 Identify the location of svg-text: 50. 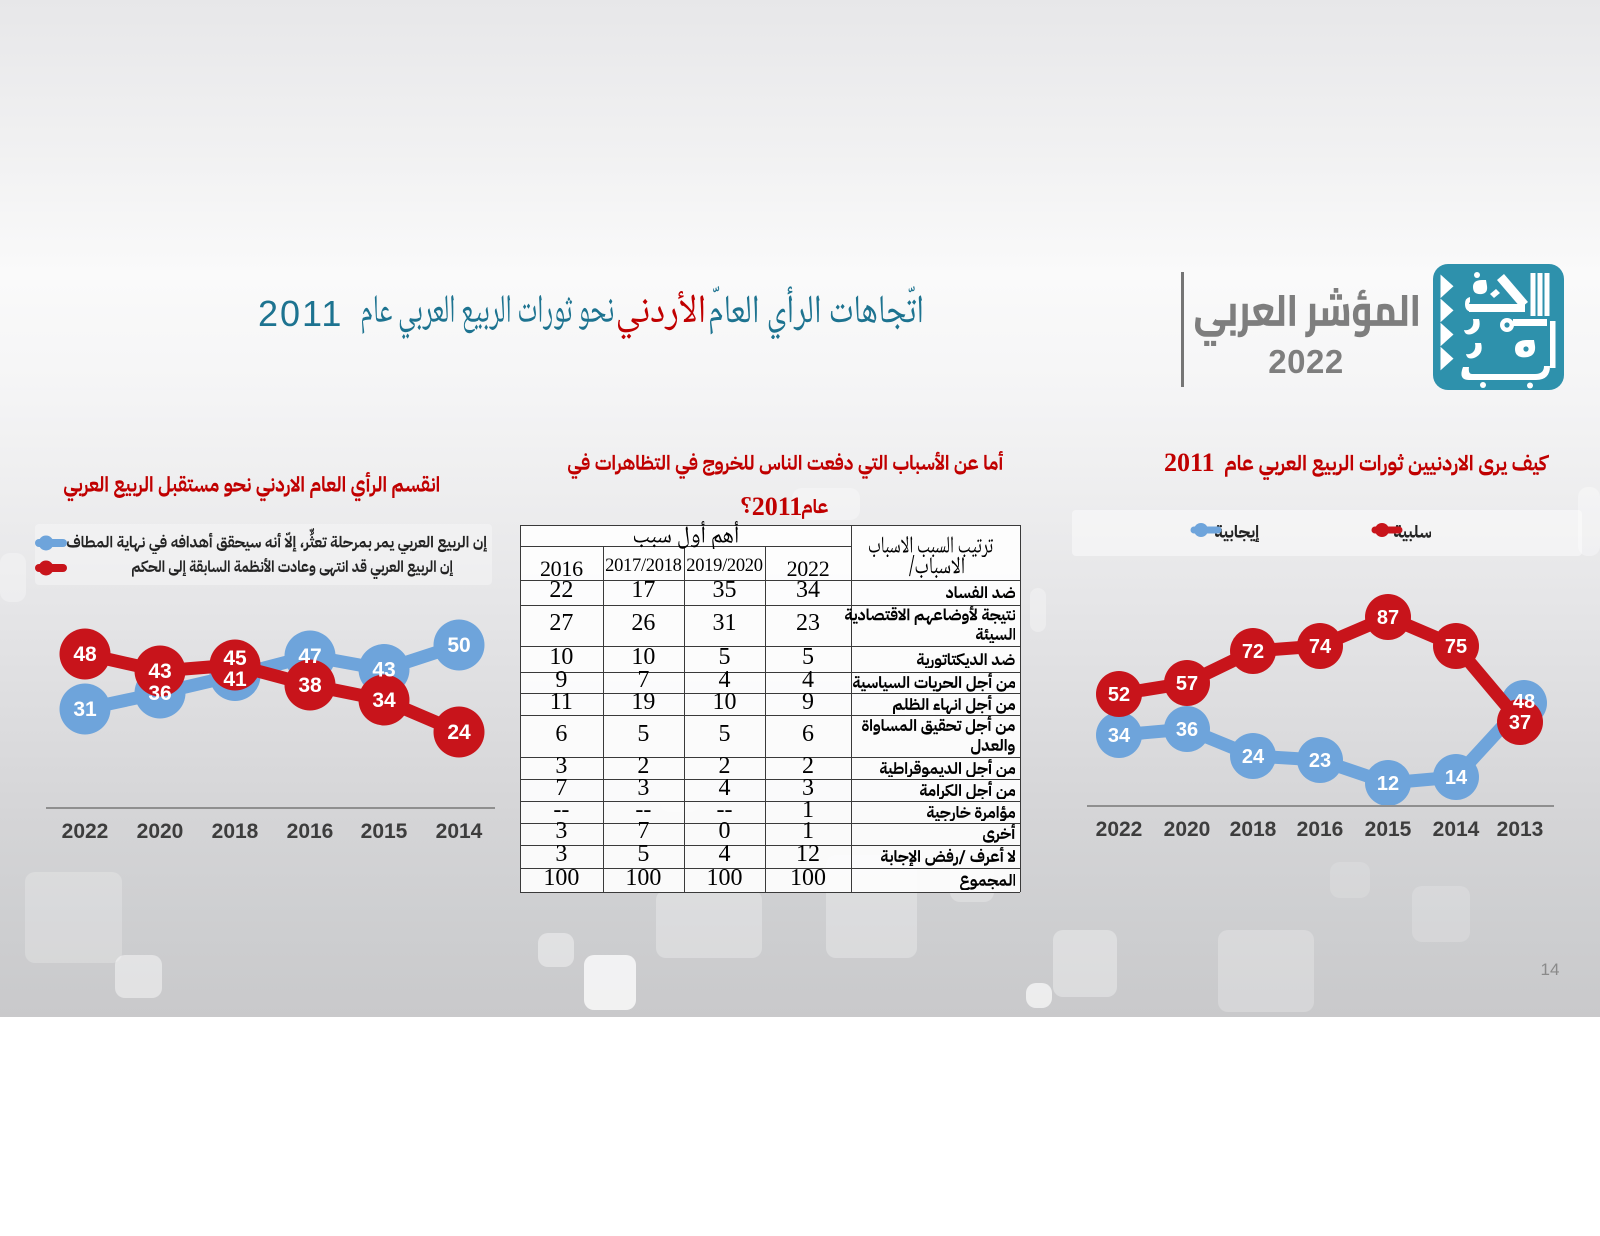
(458, 645).